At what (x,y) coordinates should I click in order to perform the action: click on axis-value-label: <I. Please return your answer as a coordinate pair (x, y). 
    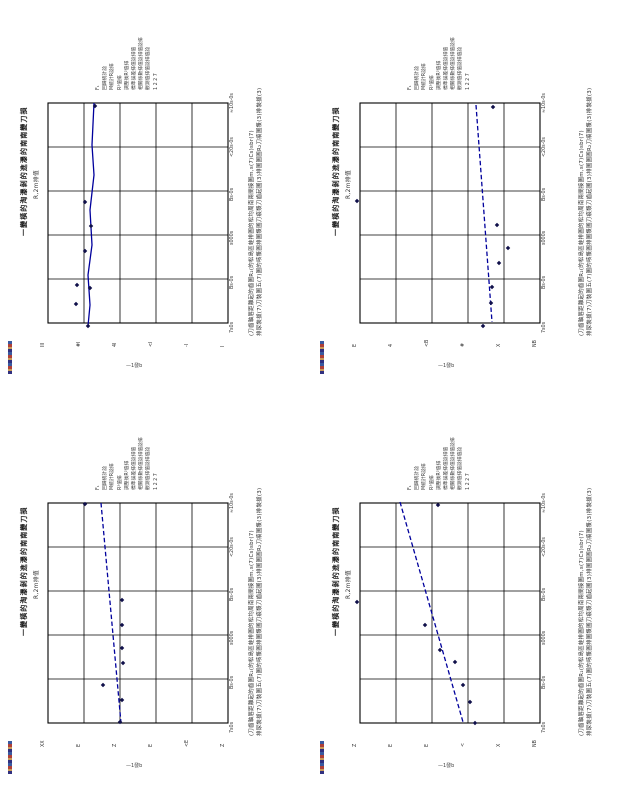
    Looking at the image, I should click on (151, 344).